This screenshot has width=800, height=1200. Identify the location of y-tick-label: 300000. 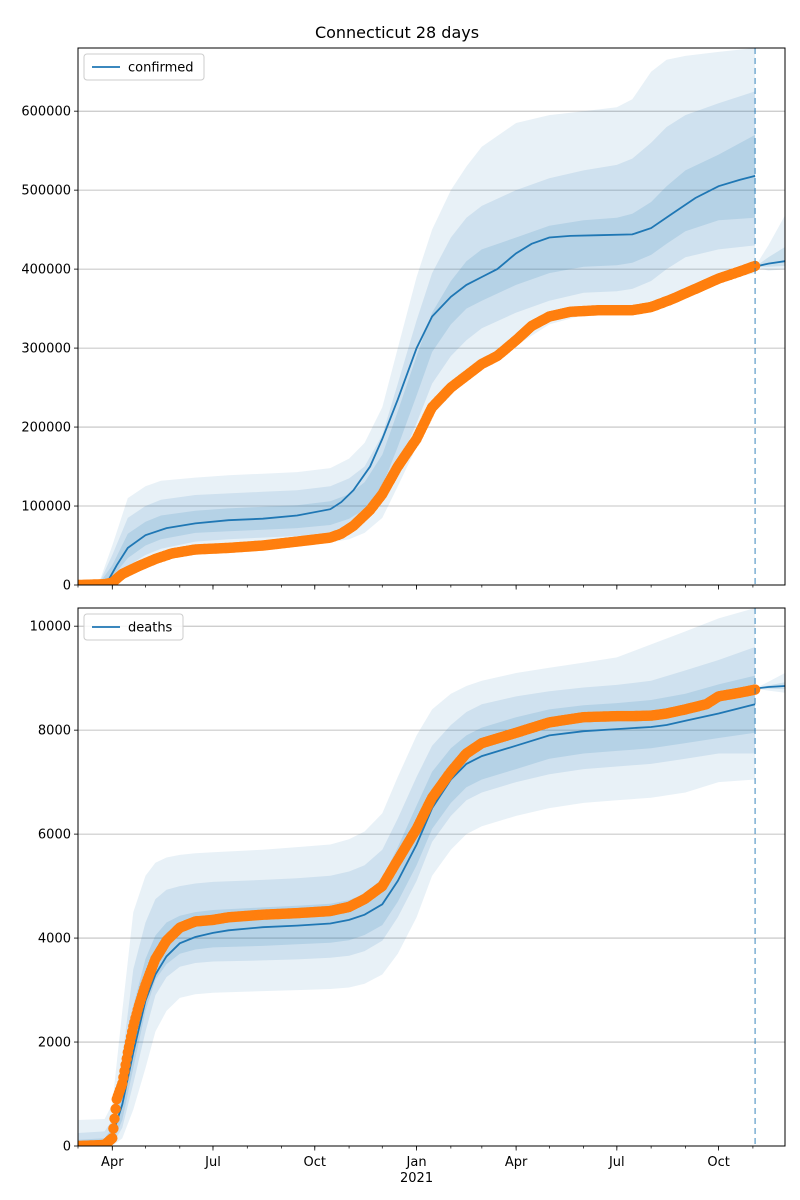
(46, 349).